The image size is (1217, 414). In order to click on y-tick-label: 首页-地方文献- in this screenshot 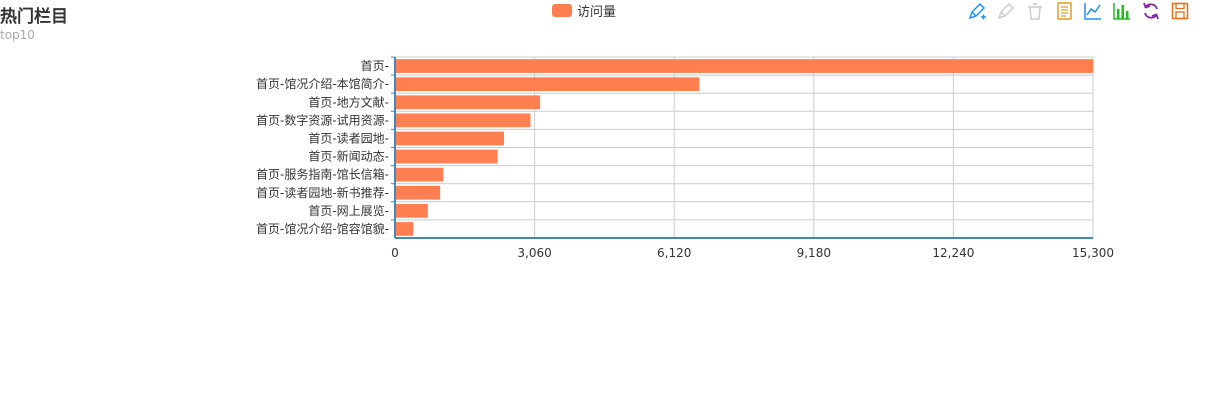, I will do `click(348, 101)`.